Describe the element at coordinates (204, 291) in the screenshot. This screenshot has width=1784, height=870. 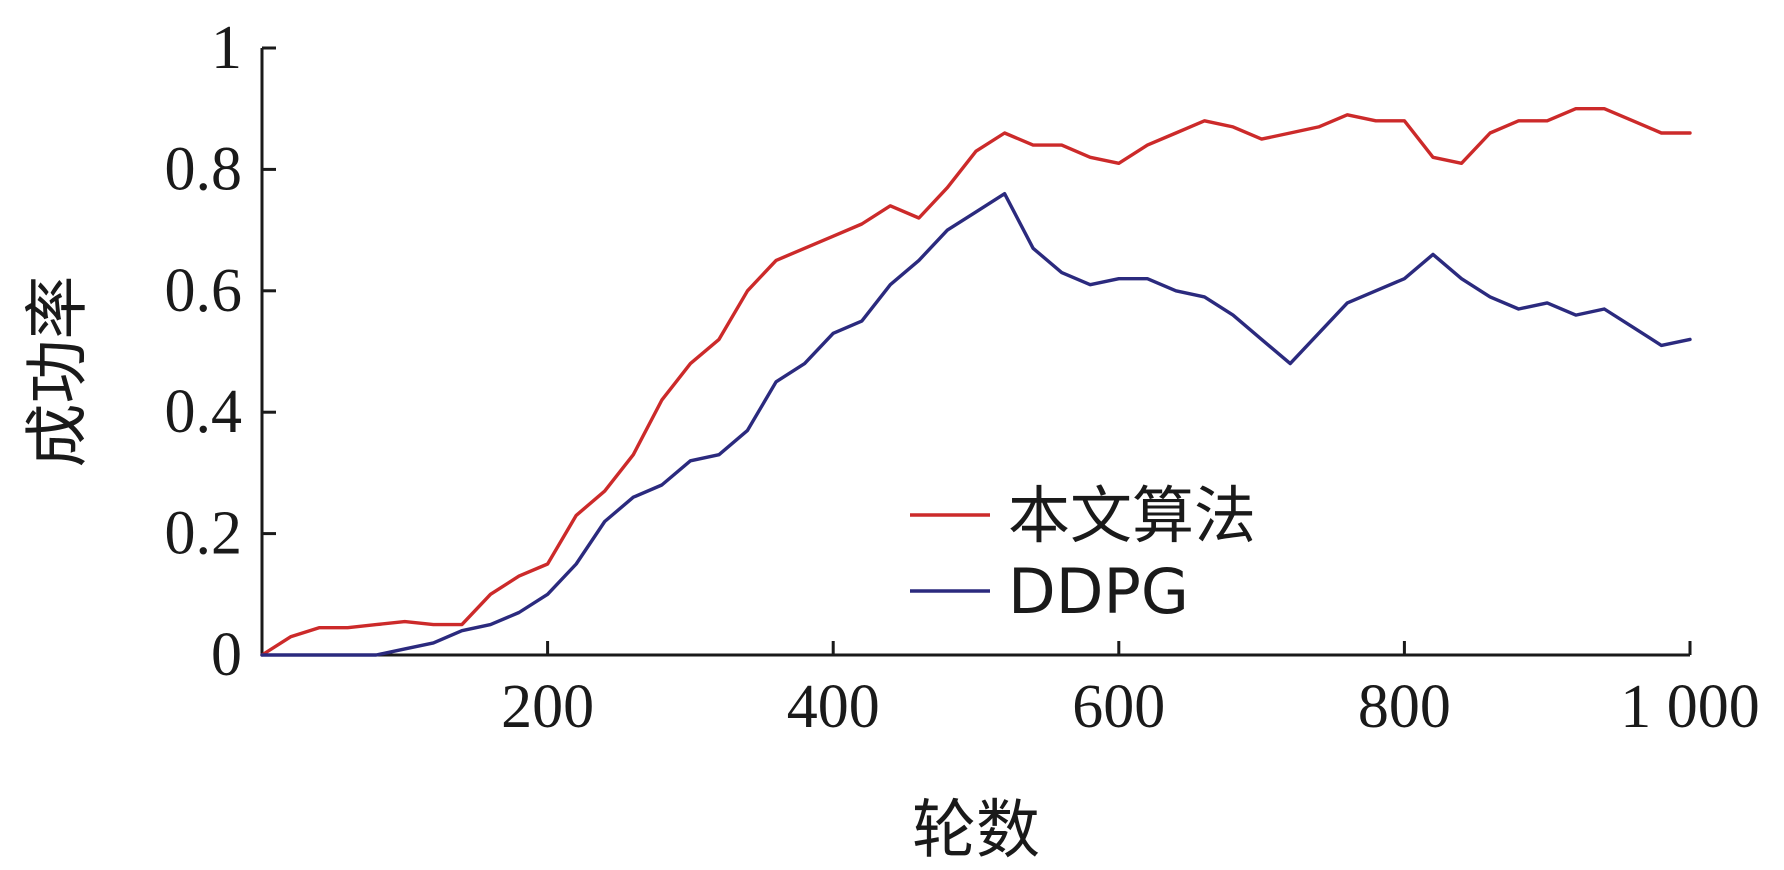
I see `y-tick-label: 0.6` at that location.